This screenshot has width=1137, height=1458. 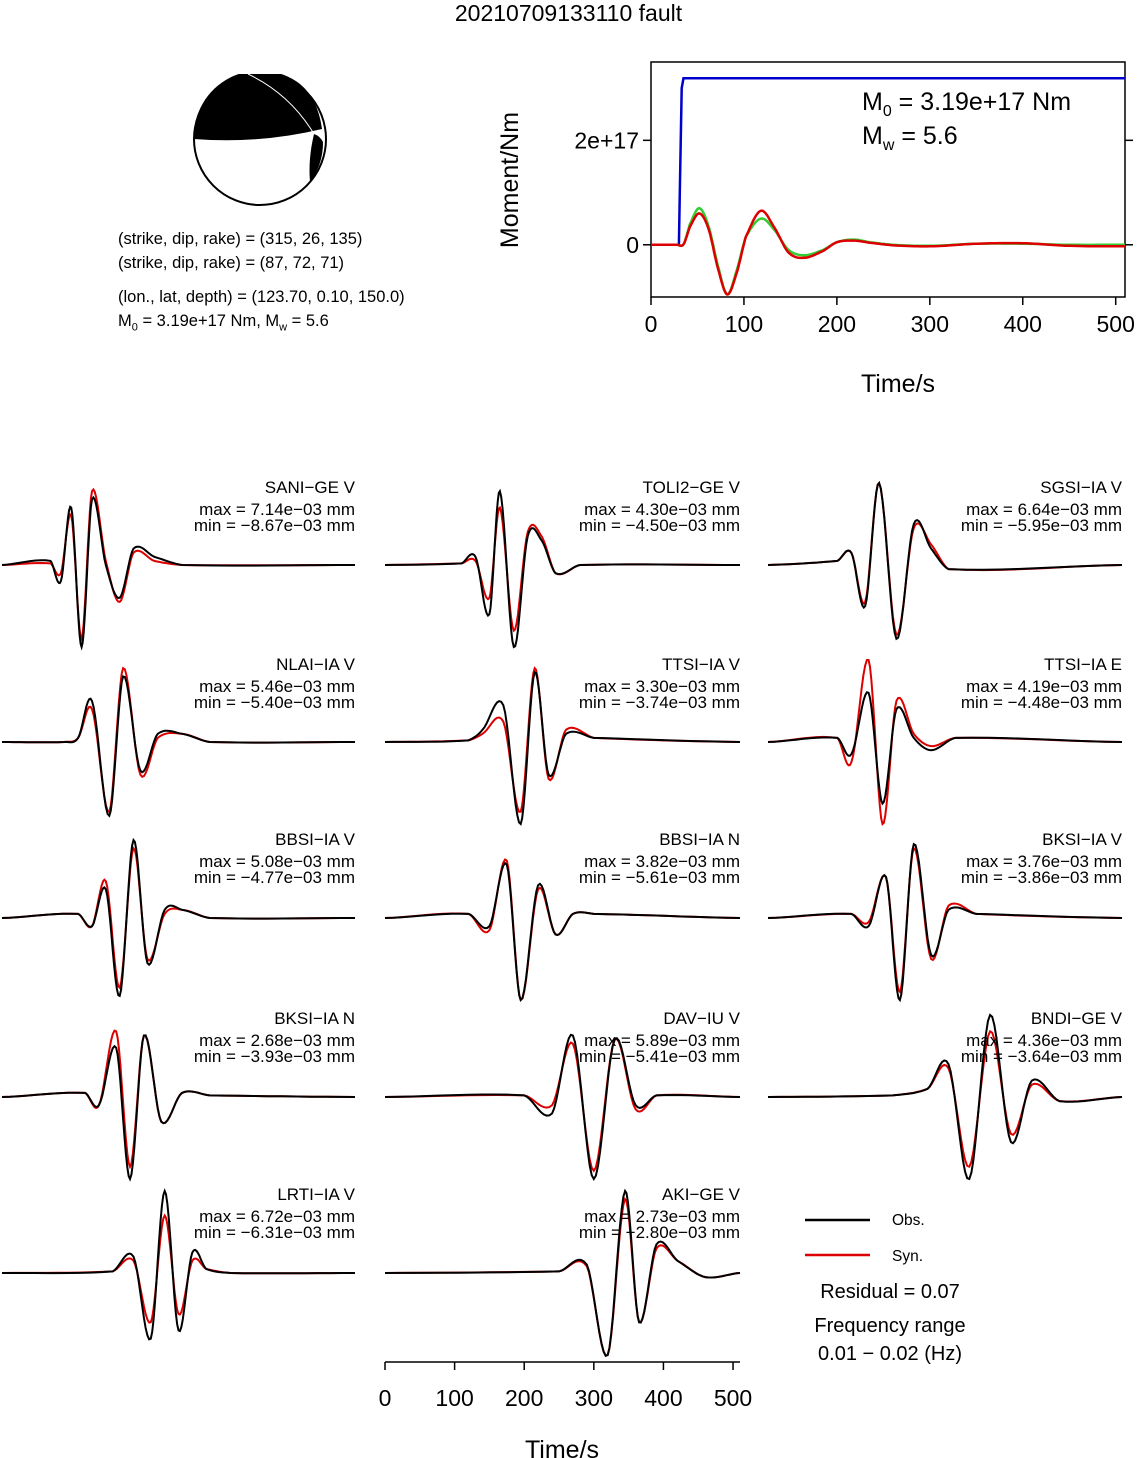 I want to click on station-label: NLAI−IA V, so click(x=315, y=664).